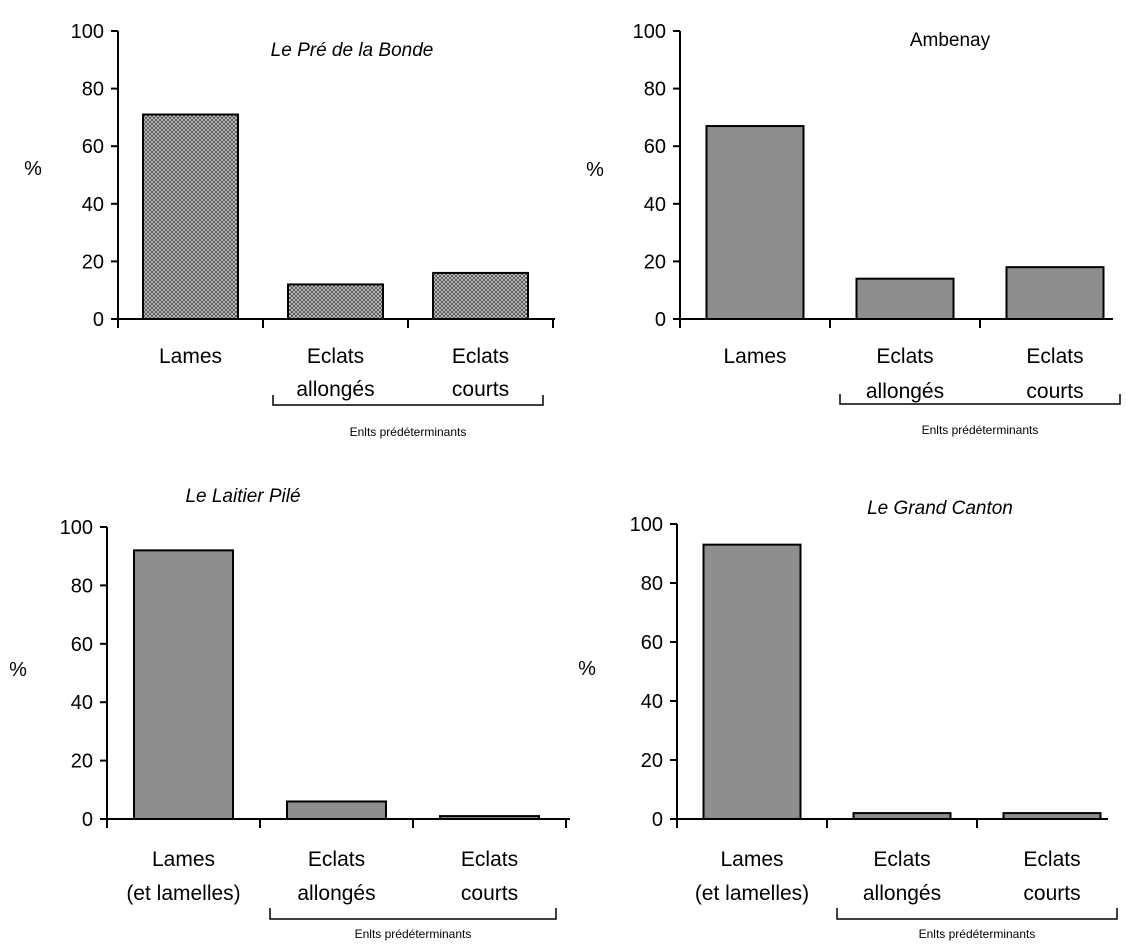 The image size is (1126, 944). What do you see at coordinates (950, 40) in the screenshot?
I see `chart-title: Ambenay` at bounding box center [950, 40].